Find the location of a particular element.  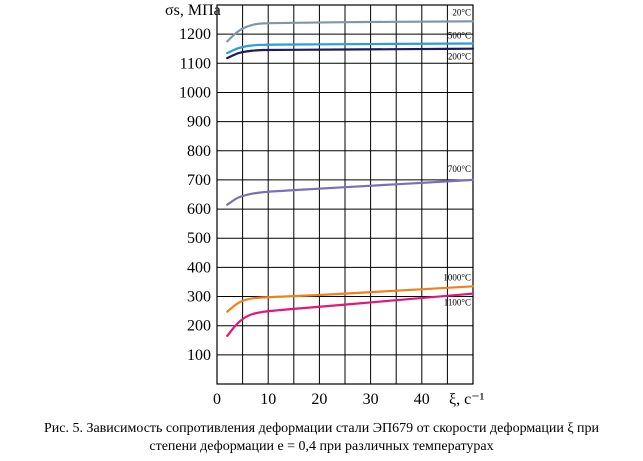

y-tick-label: 700 is located at coordinates (199, 180).